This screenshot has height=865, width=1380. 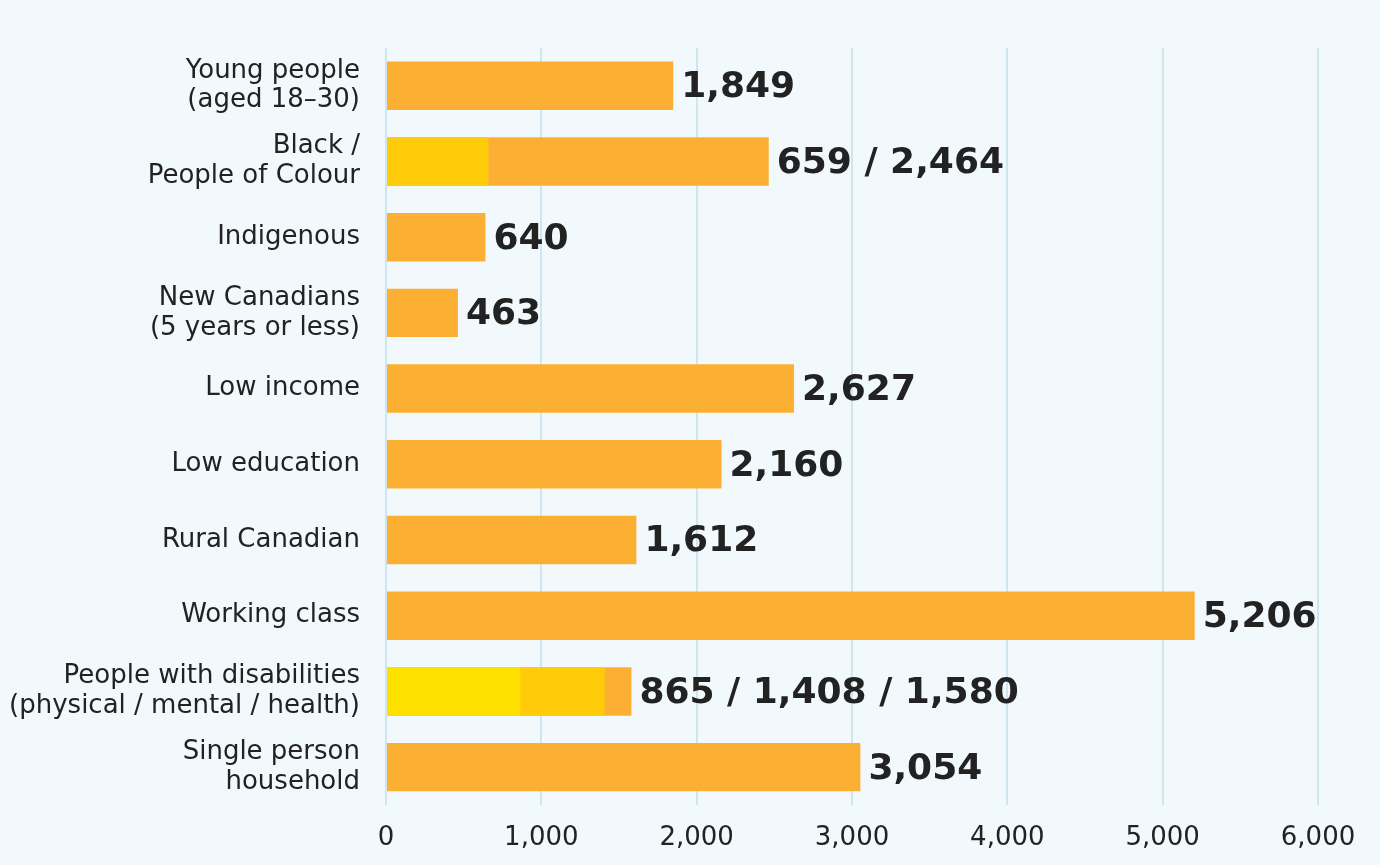 I want to click on data-label: 1,849, so click(x=738, y=85).